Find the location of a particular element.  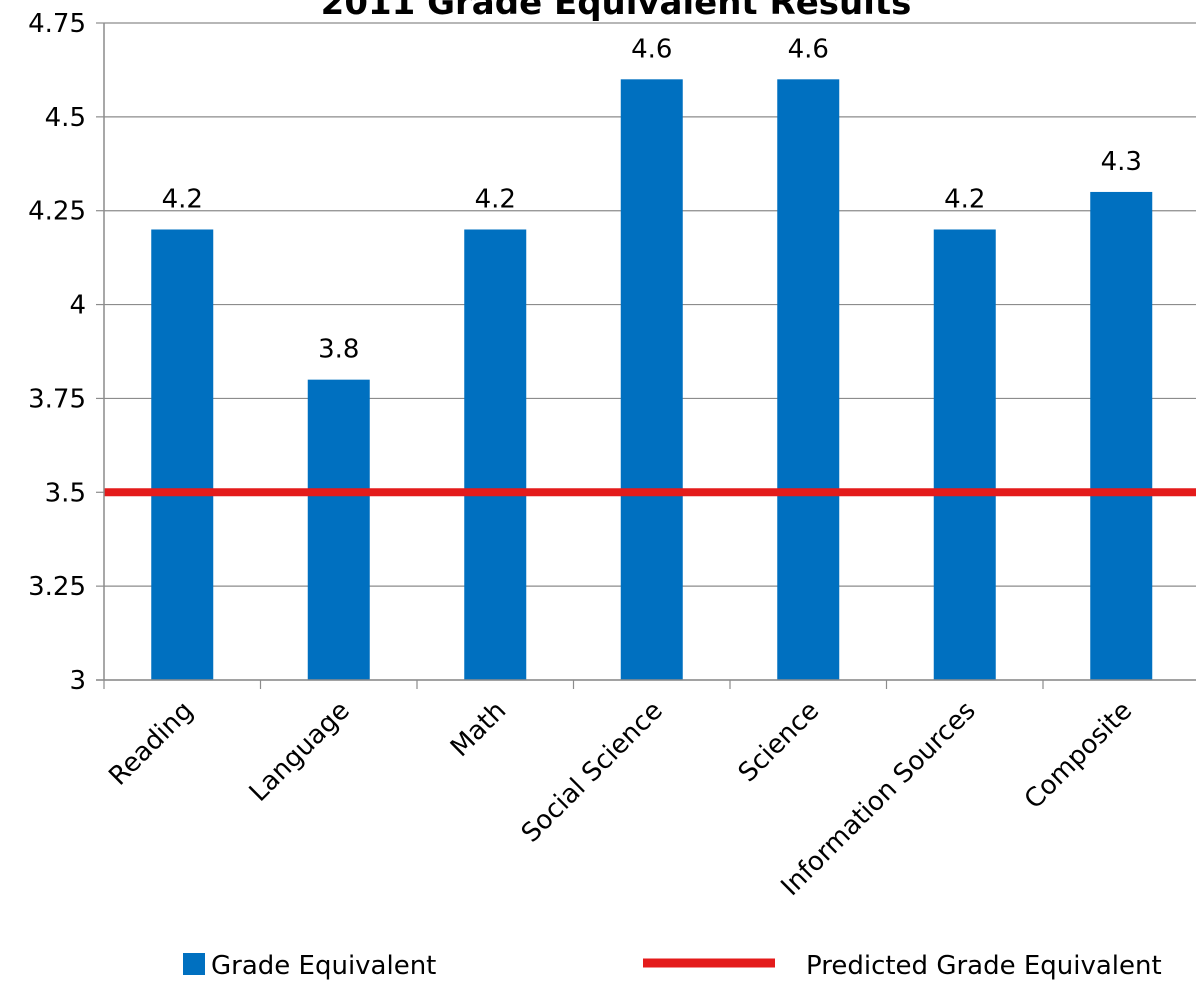

y-tick-label: 4.75 is located at coordinates (57, 24).